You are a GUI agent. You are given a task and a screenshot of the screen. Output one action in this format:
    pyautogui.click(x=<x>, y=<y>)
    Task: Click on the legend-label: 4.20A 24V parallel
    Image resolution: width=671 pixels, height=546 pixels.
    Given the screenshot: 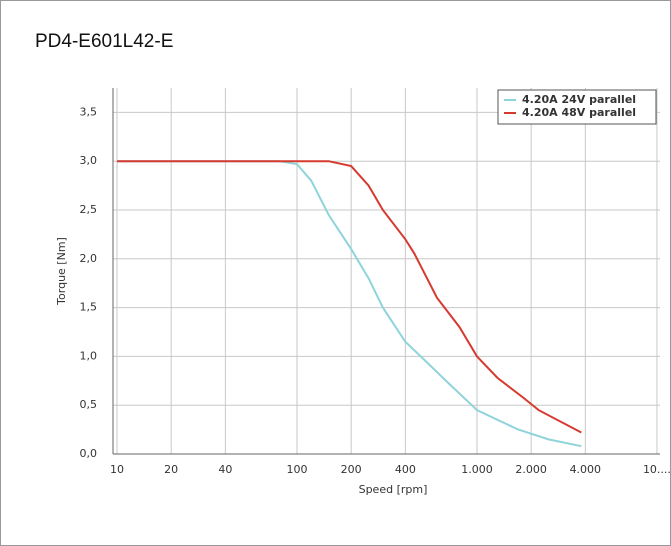 What is the action you would take?
    pyautogui.click(x=579, y=99)
    